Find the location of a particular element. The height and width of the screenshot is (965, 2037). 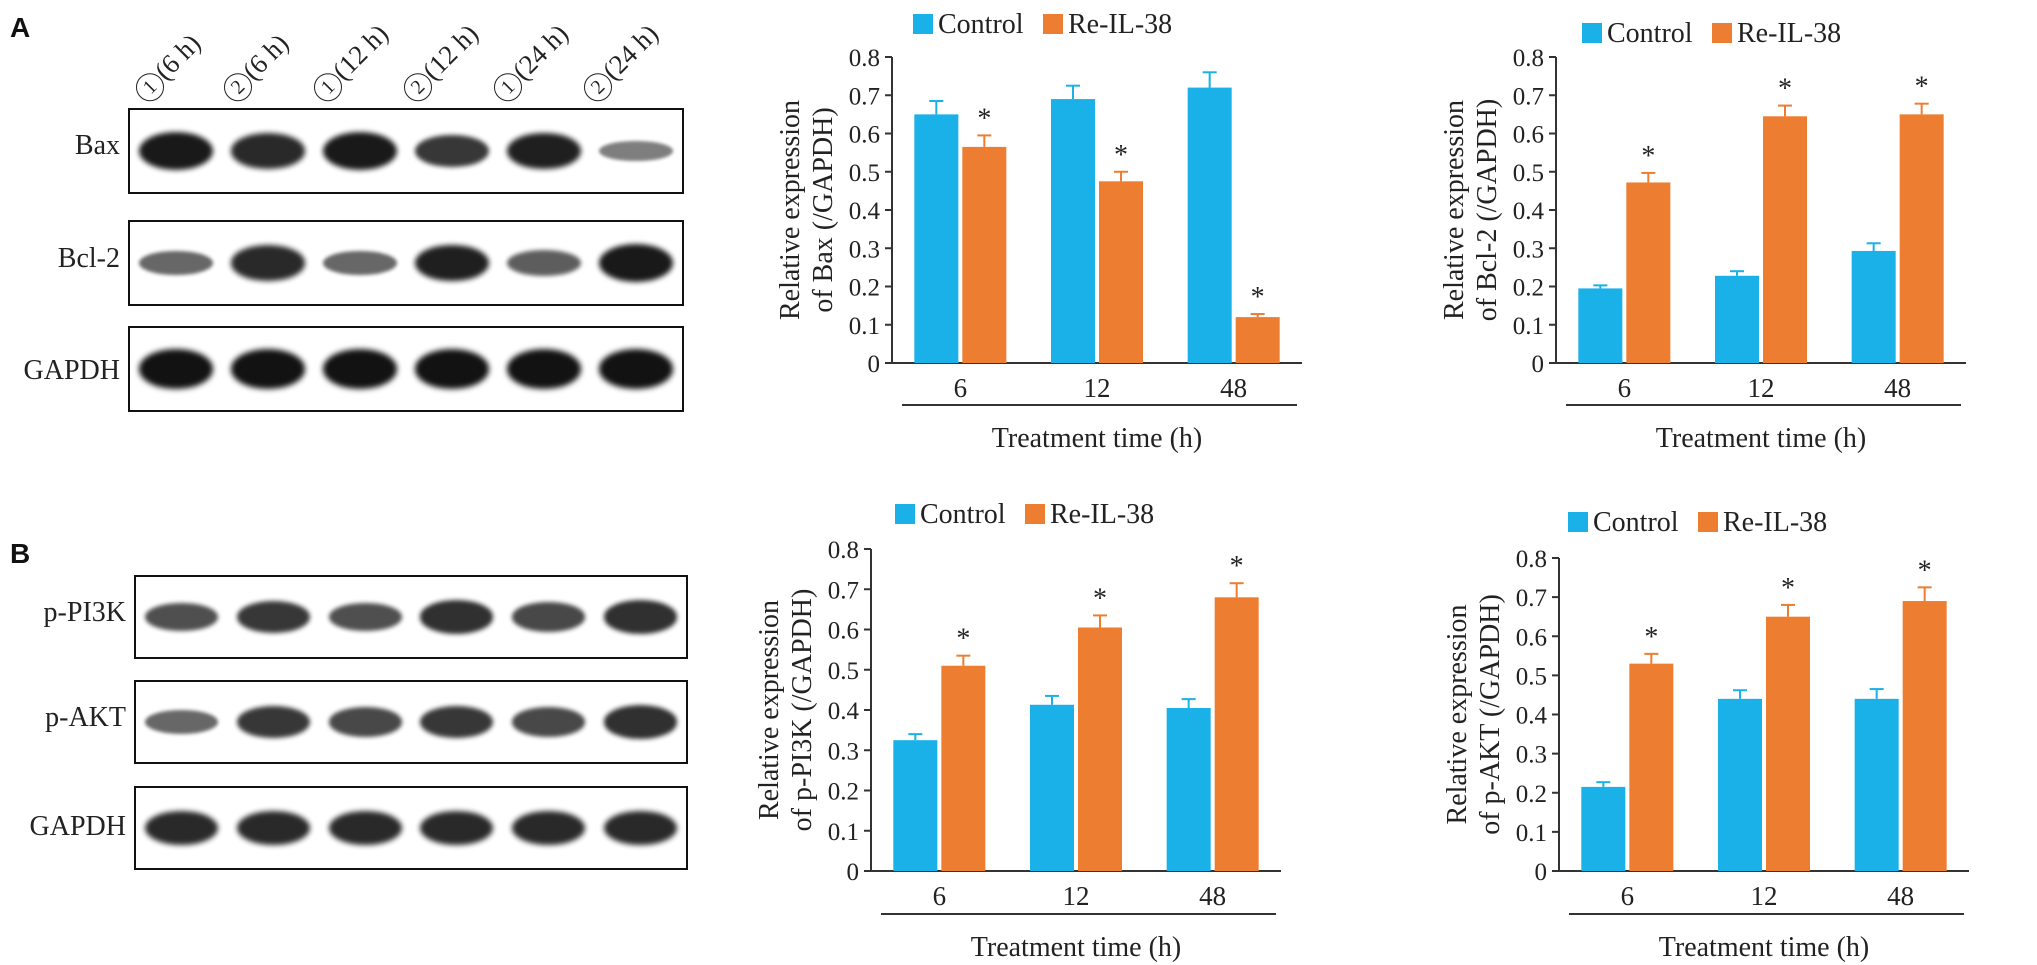

y-tick-label: 0.4 is located at coordinates (844, 711).